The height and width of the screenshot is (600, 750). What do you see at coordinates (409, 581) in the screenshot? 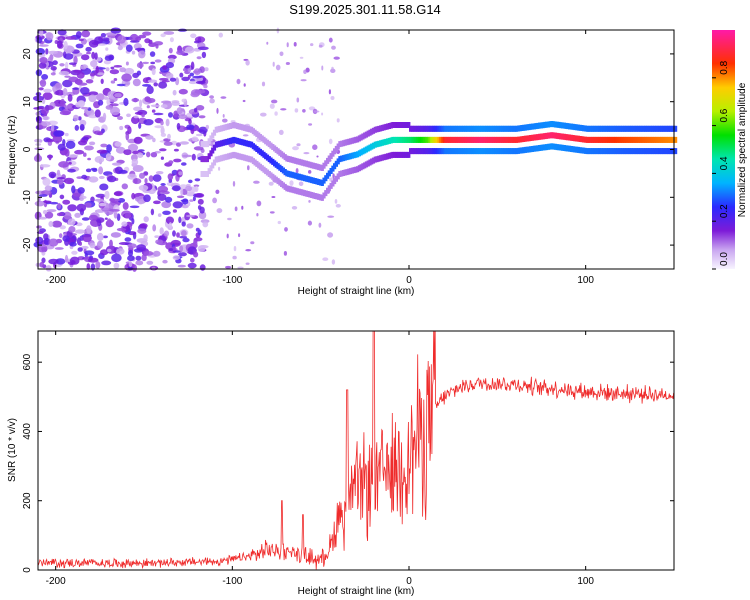
I see `x-tick-label: 0` at bounding box center [409, 581].